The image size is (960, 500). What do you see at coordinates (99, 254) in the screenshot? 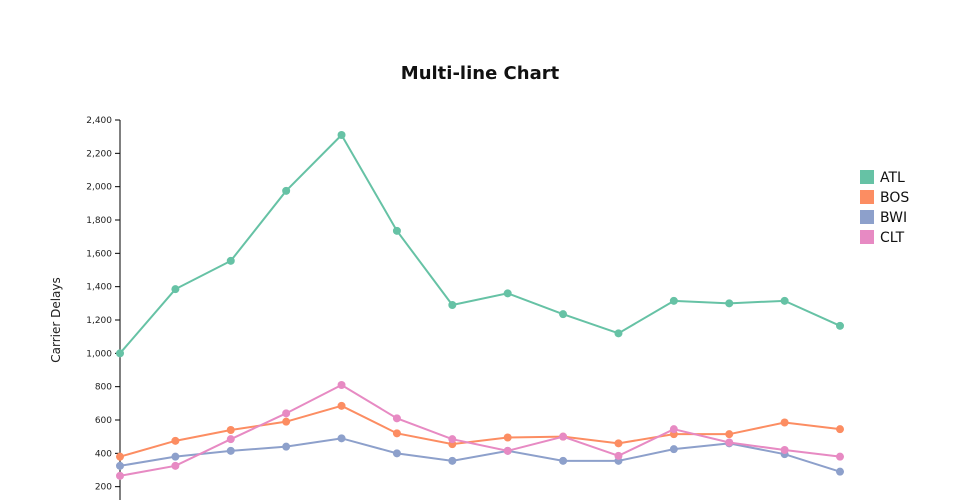
I see `y-tick-label: 1,600` at bounding box center [99, 254].